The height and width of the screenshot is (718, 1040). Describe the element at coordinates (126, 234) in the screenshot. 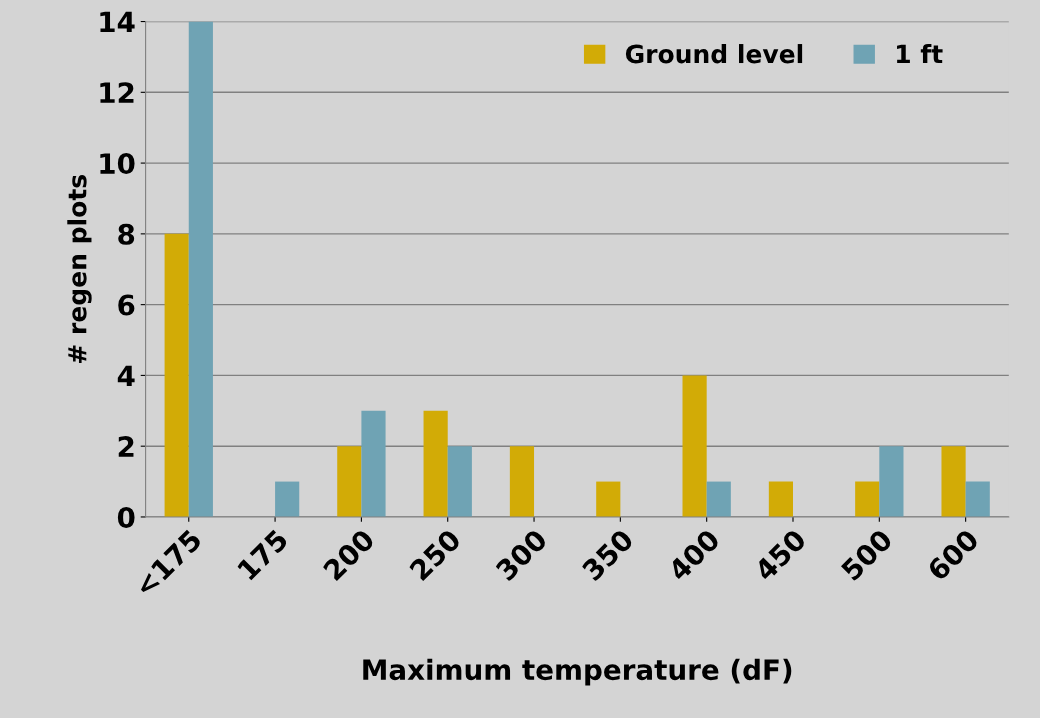

I see `y-tick-label: 8` at that location.